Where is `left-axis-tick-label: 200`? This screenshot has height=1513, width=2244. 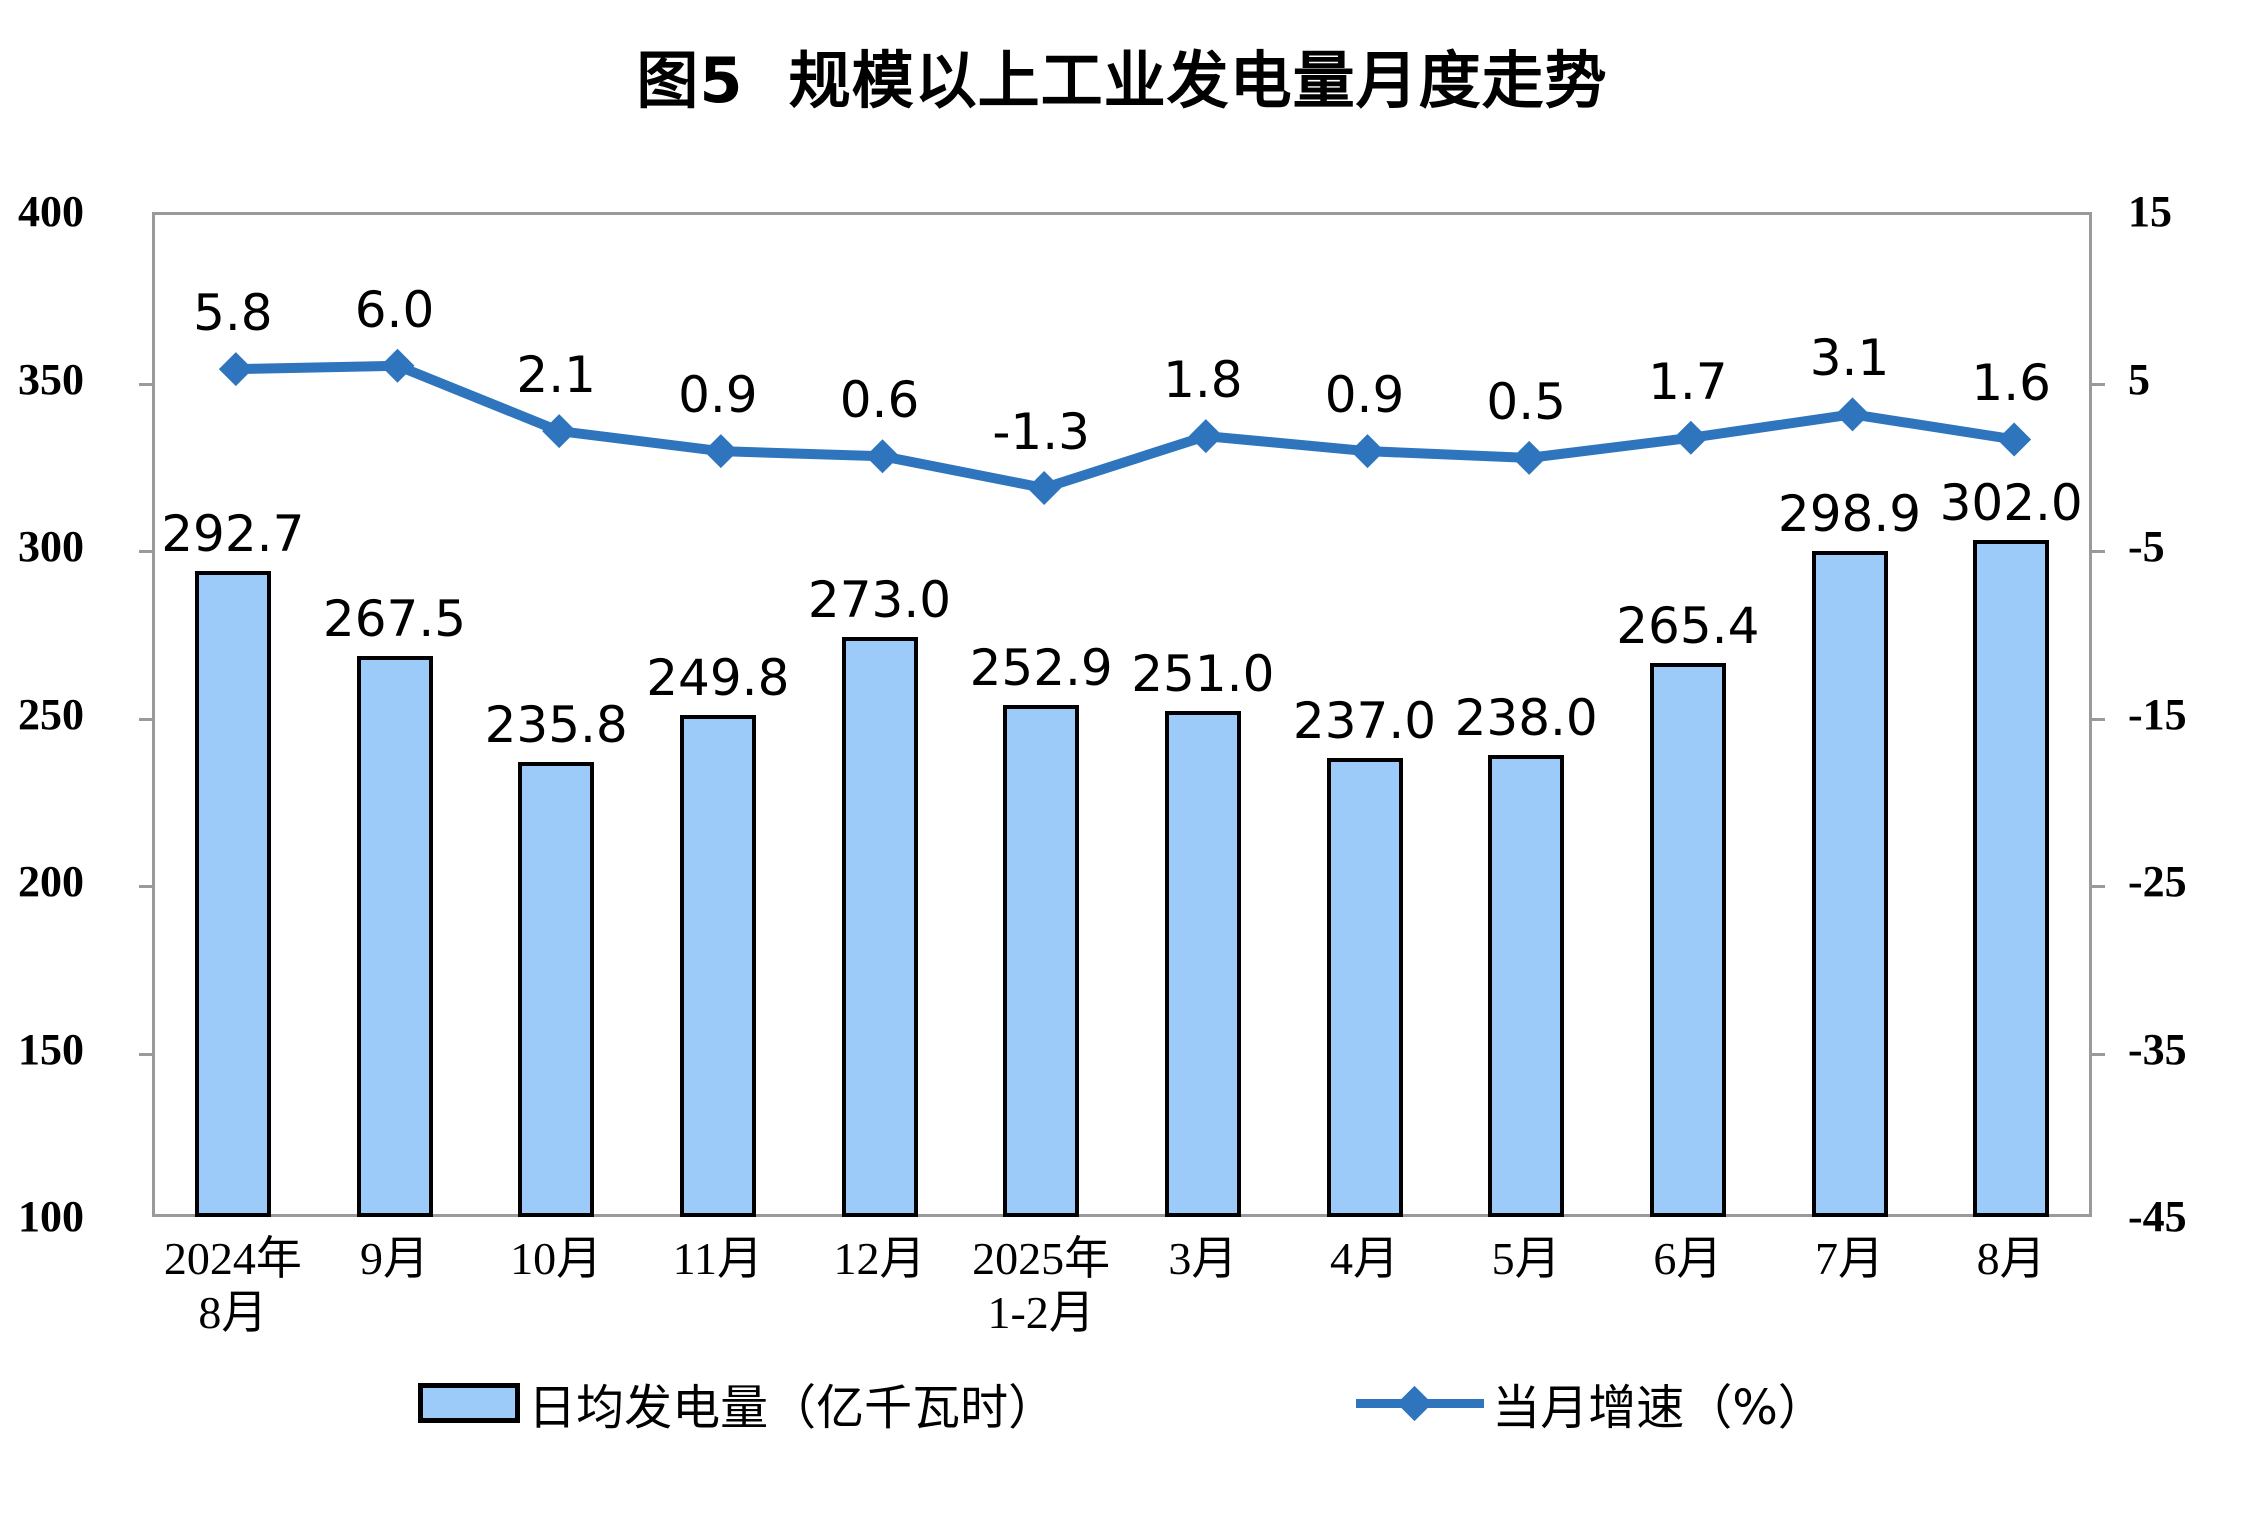
left-axis-tick-label: 200 is located at coordinates (51, 881).